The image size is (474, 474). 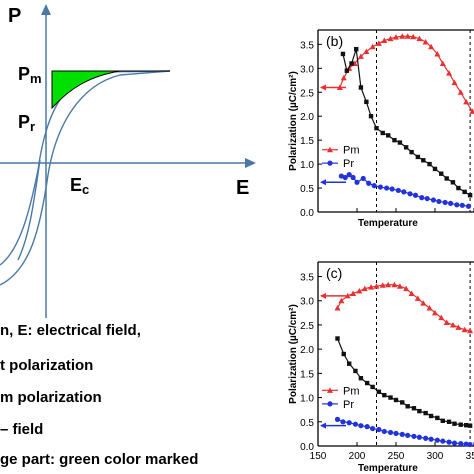 What do you see at coordinates (307, 374) in the screenshot?
I see `y-tick-label: 1.5` at bounding box center [307, 374].